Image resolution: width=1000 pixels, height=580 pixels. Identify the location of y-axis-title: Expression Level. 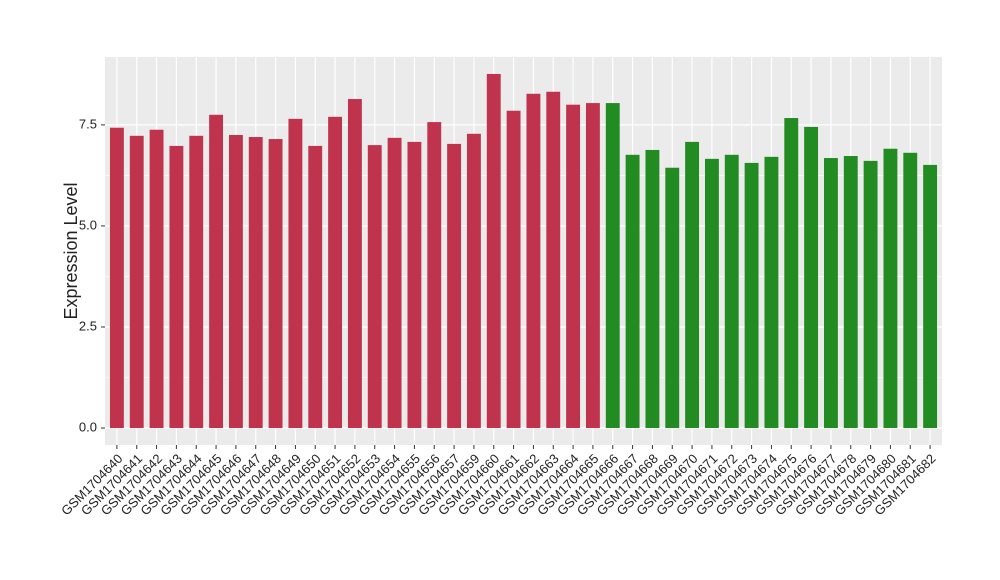
(71, 250).